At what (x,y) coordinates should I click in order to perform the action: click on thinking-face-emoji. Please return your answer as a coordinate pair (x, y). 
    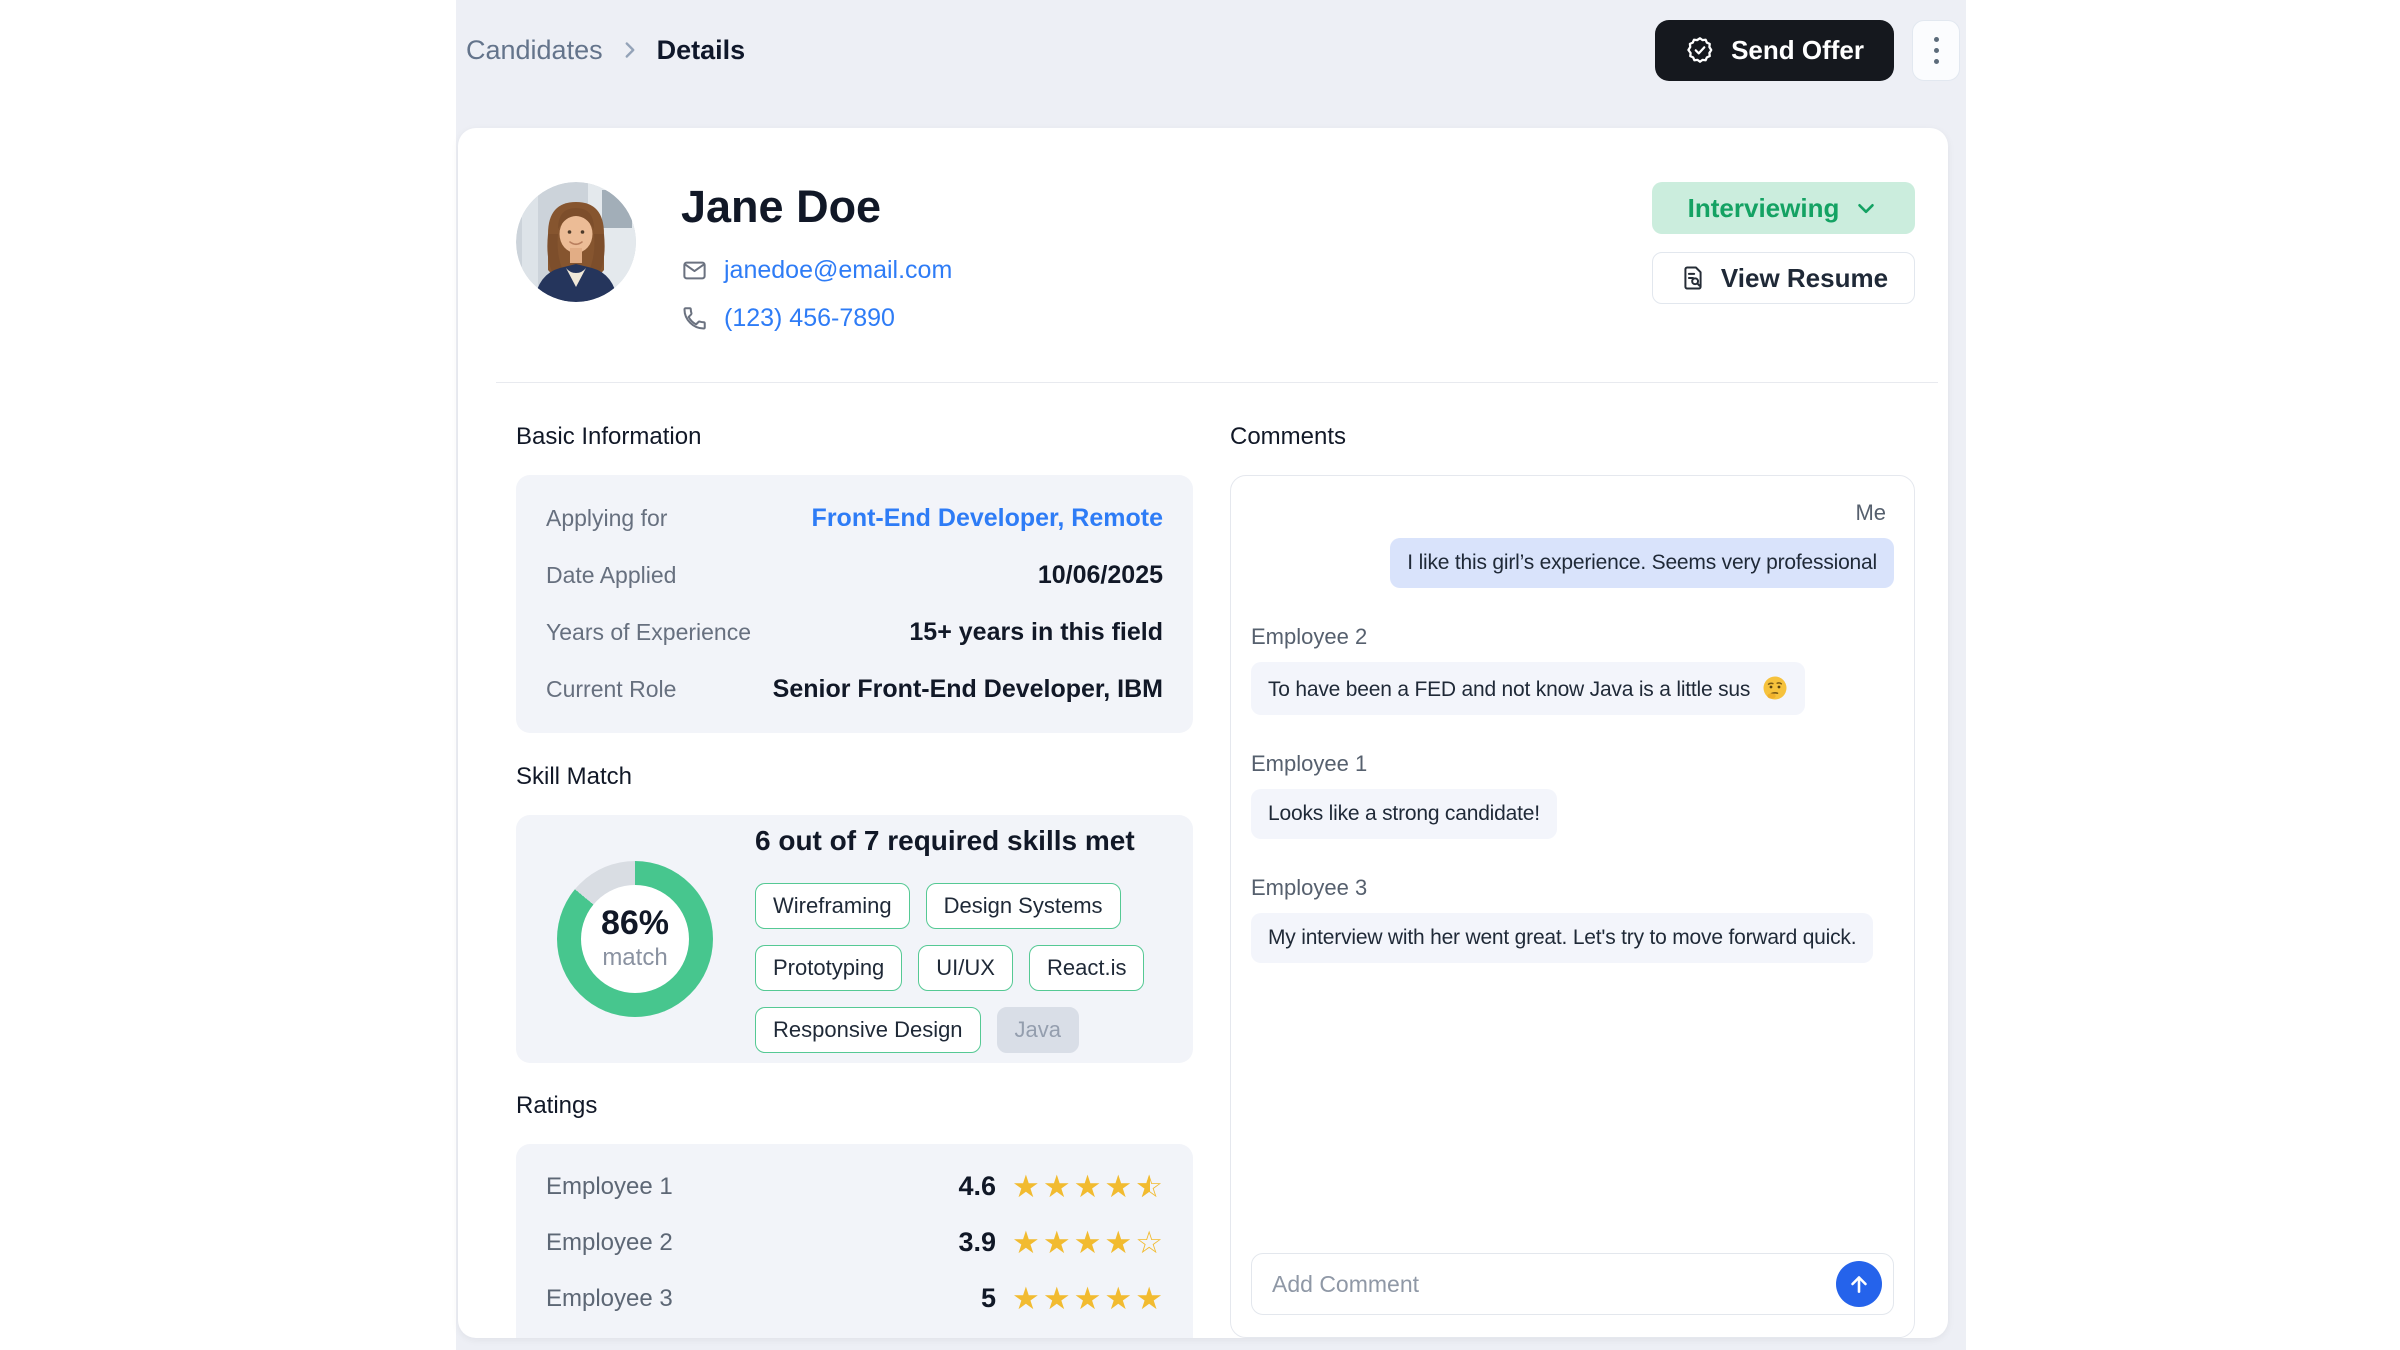
    Looking at the image, I should click on (1775, 687).